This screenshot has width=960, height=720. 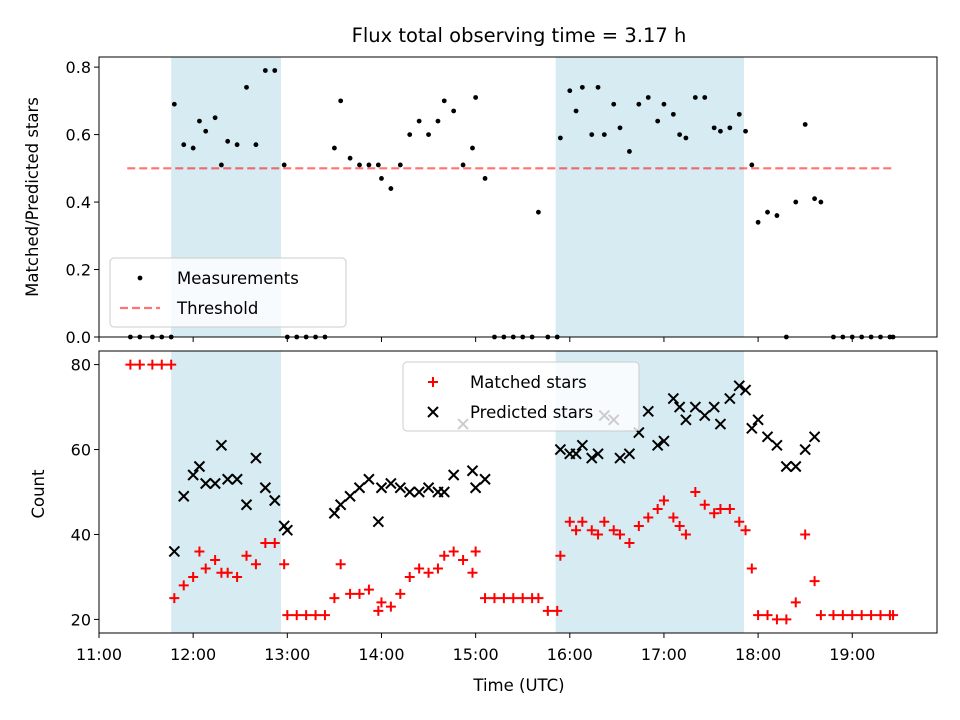 I want to click on y-tick-label: 0.0, so click(x=78, y=337).